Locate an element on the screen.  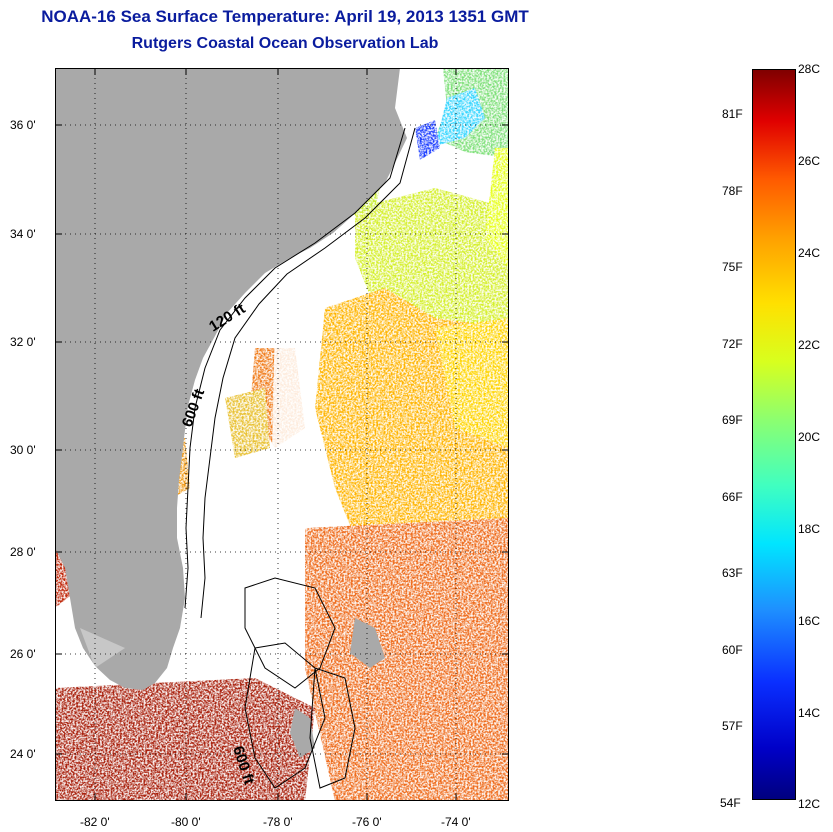
lat-label-24: 24 0' is located at coordinates (23, 754).